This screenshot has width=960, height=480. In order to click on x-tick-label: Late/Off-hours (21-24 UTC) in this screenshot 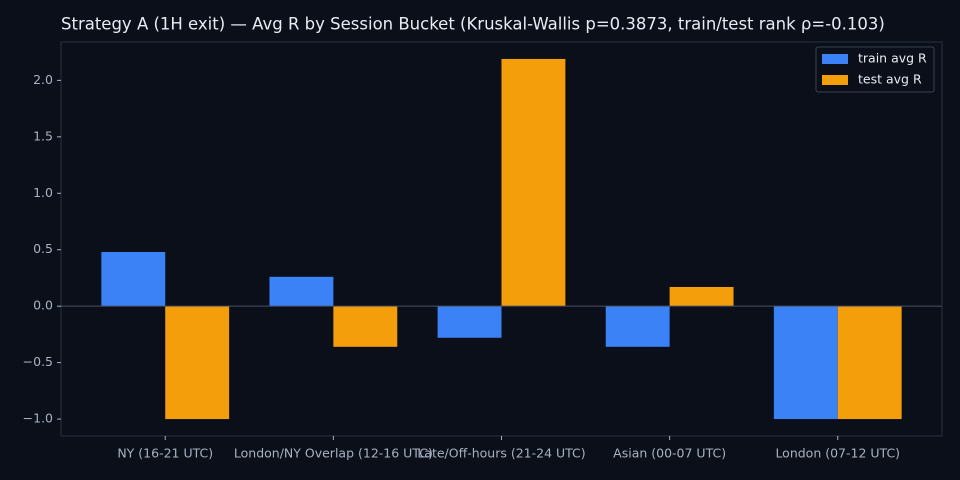, I will do `click(501, 453)`.